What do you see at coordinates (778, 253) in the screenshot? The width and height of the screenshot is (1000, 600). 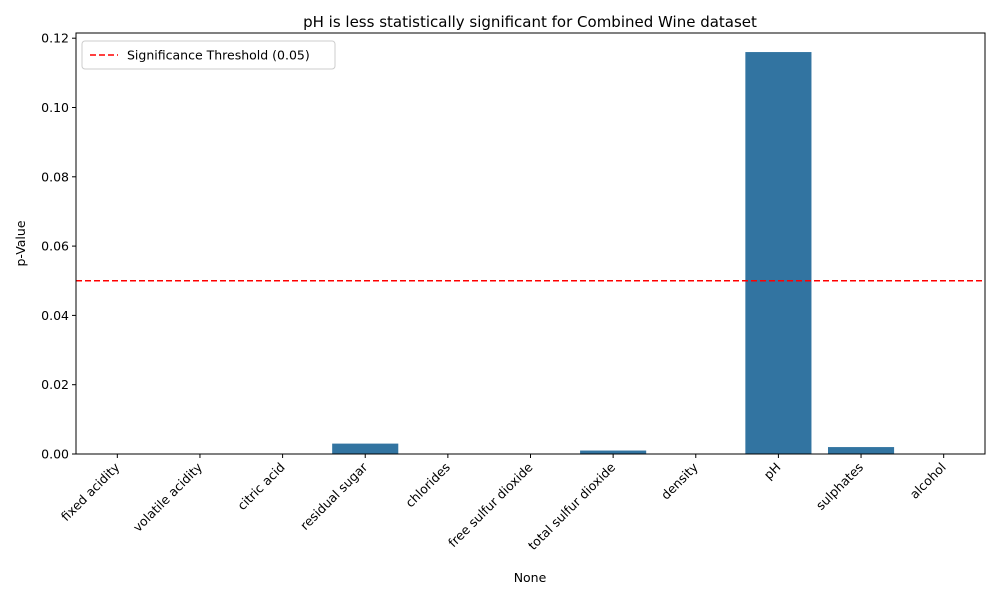 I see `bar-ph` at bounding box center [778, 253].